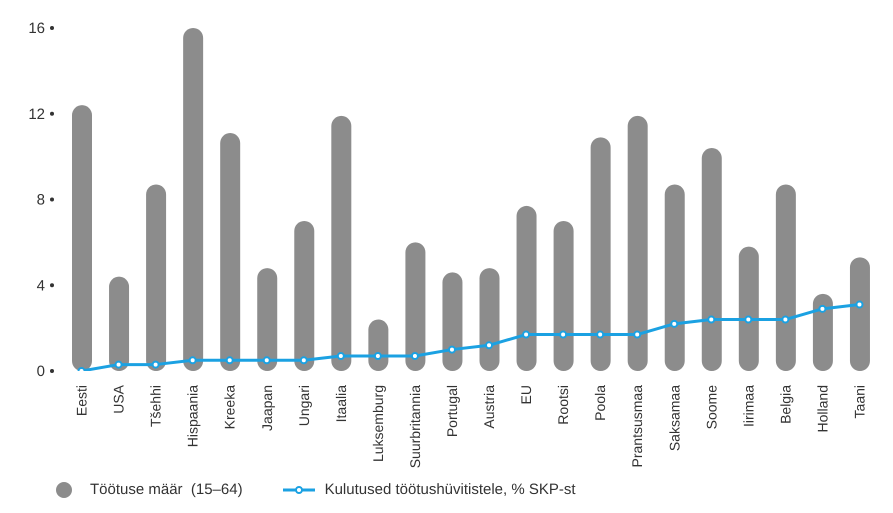  What do you see at coordinates (40, 200) in the screenshot?
I see `y-tick-label: 8` at bounding box center [40, 200].